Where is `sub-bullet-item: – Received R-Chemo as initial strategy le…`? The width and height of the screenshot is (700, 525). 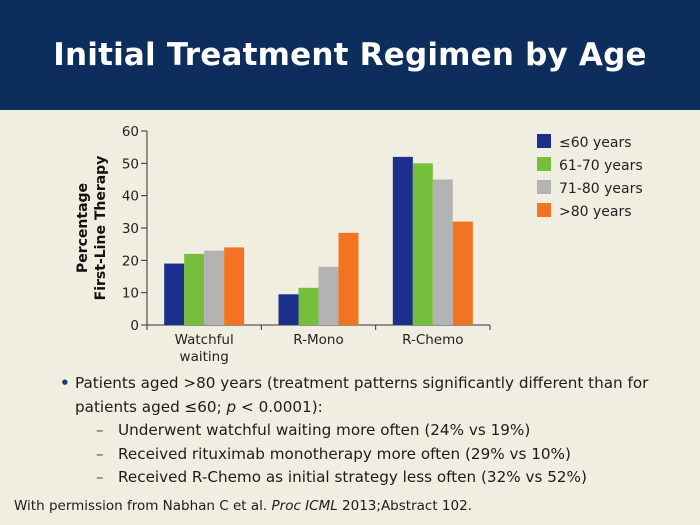 sub-bullet-item: – Received R-Chemo as initial strategy le… is located at coordinates (370, 478).